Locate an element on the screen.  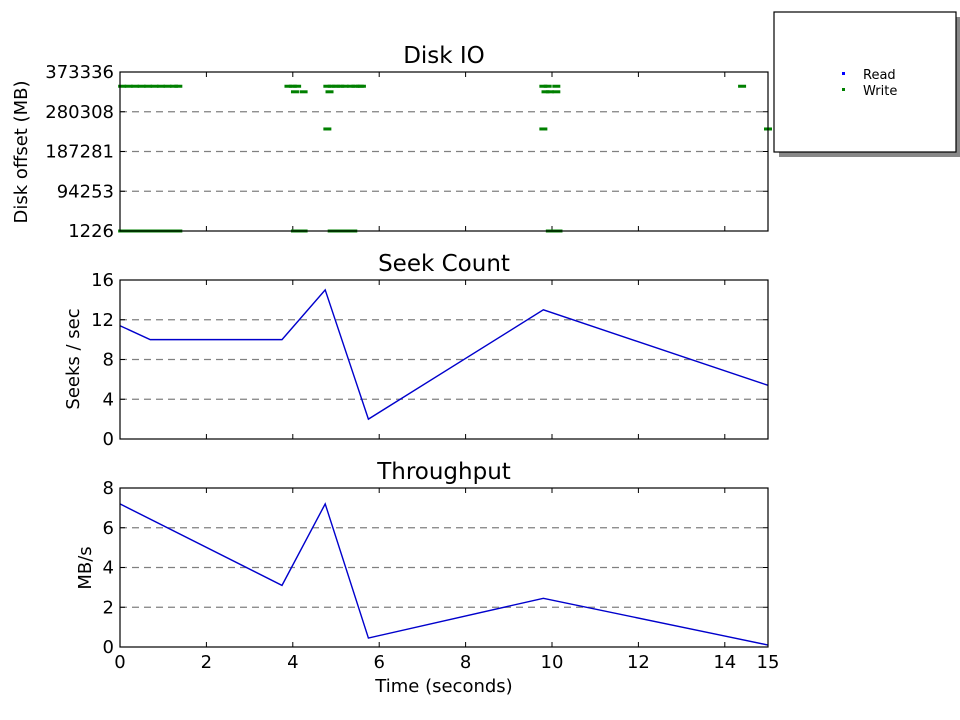
y-tick-label: 16 is located at coordinates (102, 280).